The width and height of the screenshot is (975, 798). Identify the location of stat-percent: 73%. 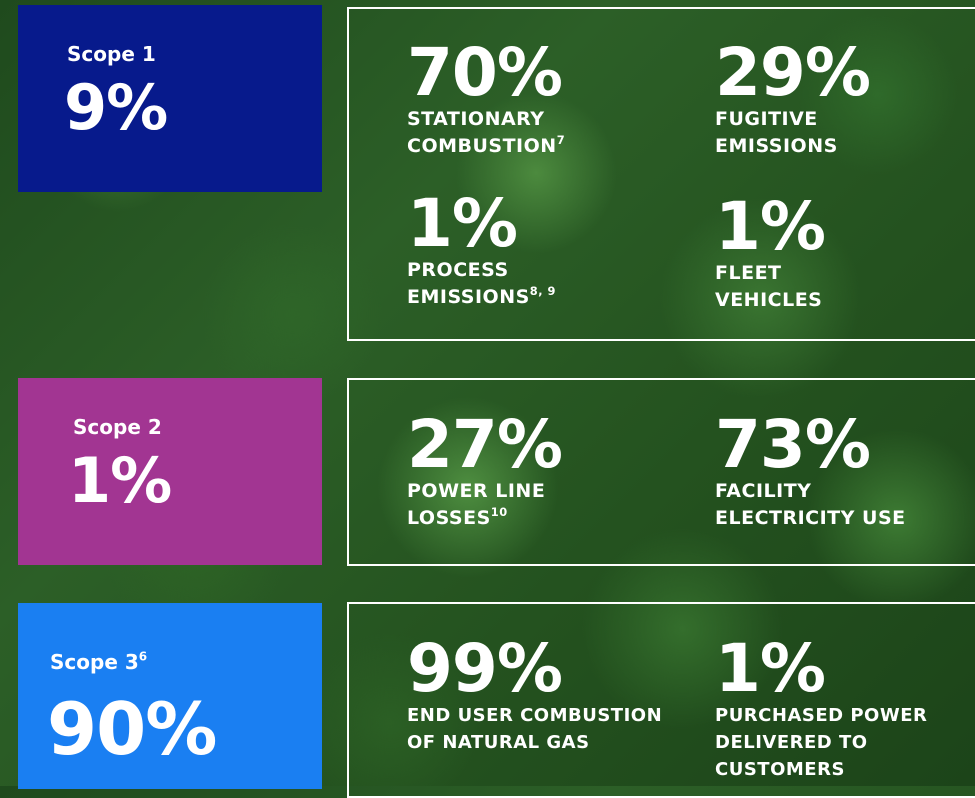
(793, 444).